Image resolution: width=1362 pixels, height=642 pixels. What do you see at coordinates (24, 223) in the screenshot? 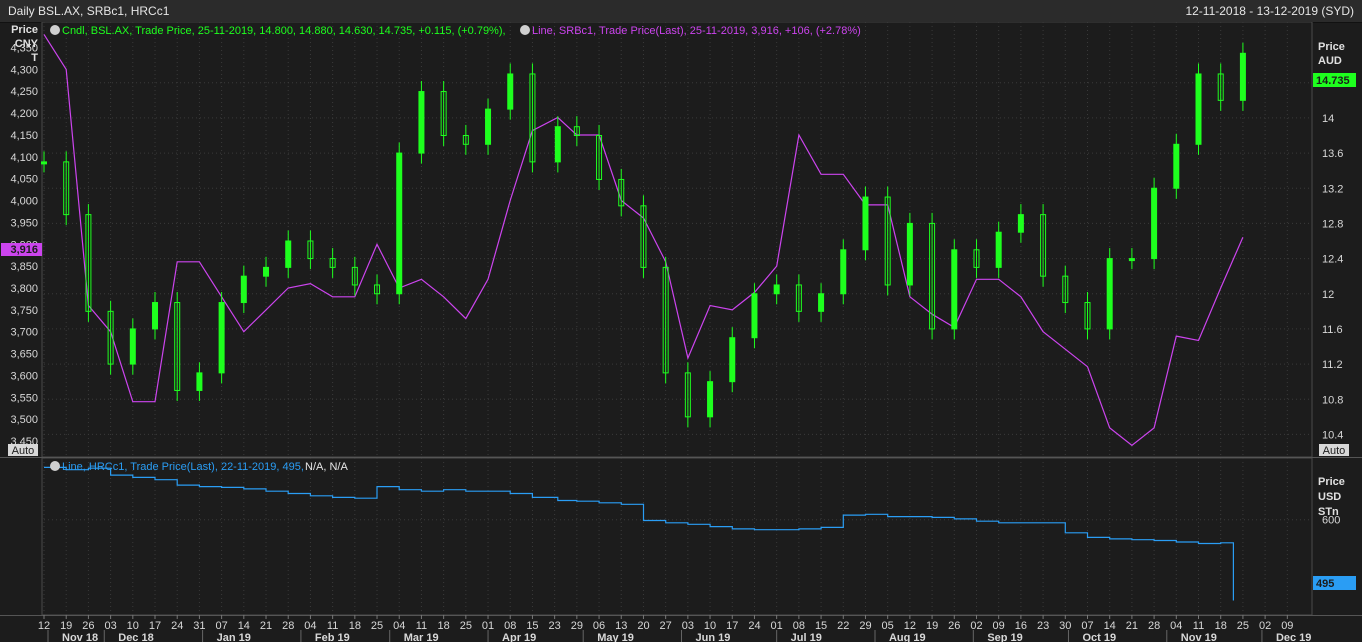
I see `left-tick-label: 3,950` at bounding box center [24, 223].